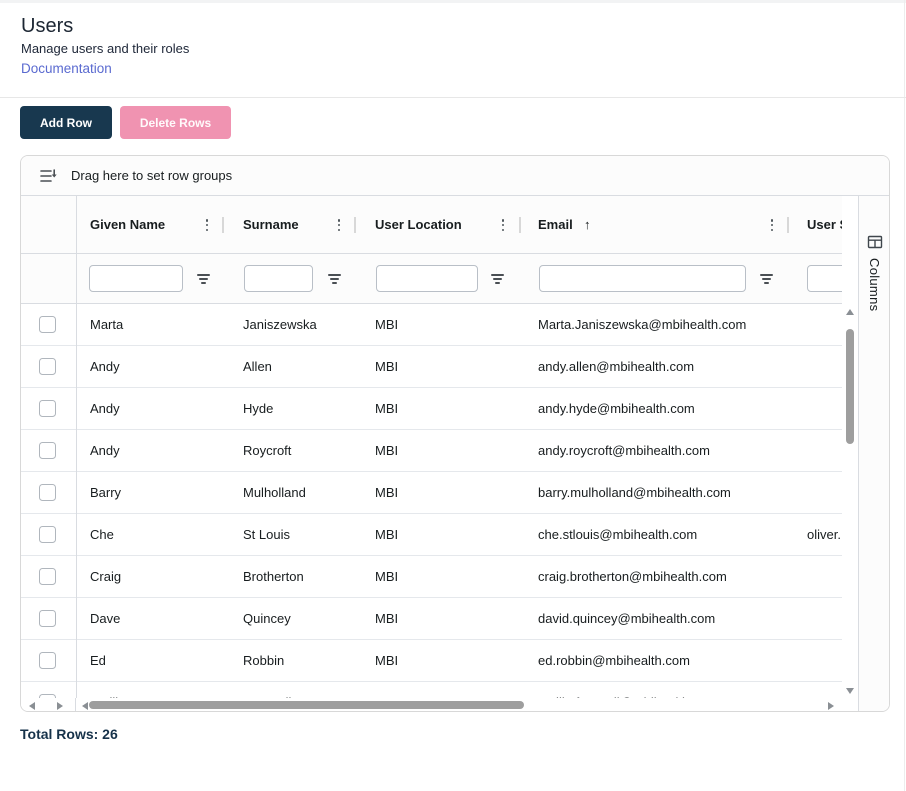 The image size is (906, 791). What do you see at coordinates (418, 224) in the screenshot?
I see `column-header-user-location: User Location` at bounding box center [418, 224].